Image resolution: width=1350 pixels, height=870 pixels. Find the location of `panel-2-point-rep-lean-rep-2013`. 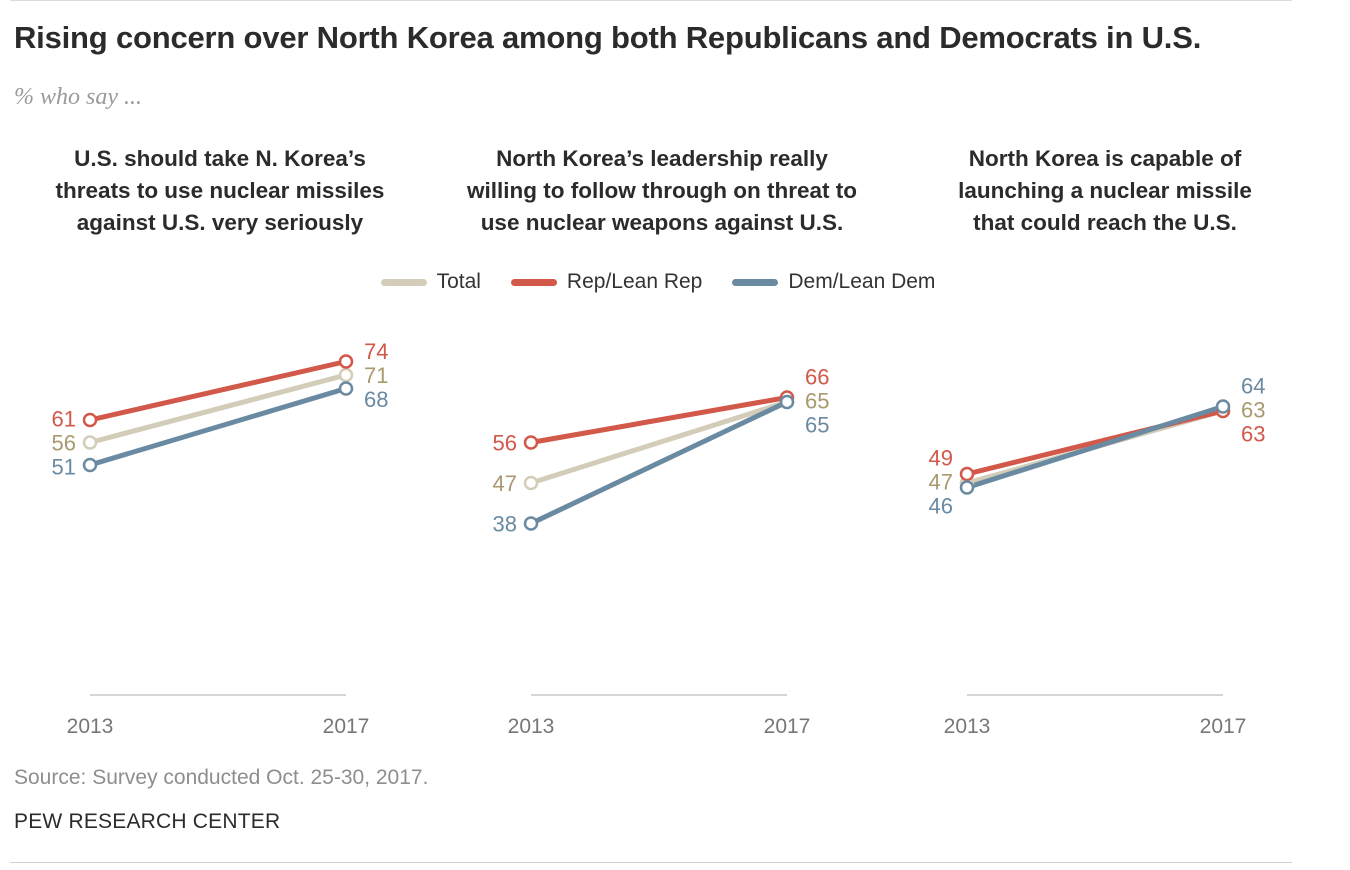

panel-2-point-rep-lean-rep-2013 is located at coordinates (531, 442).